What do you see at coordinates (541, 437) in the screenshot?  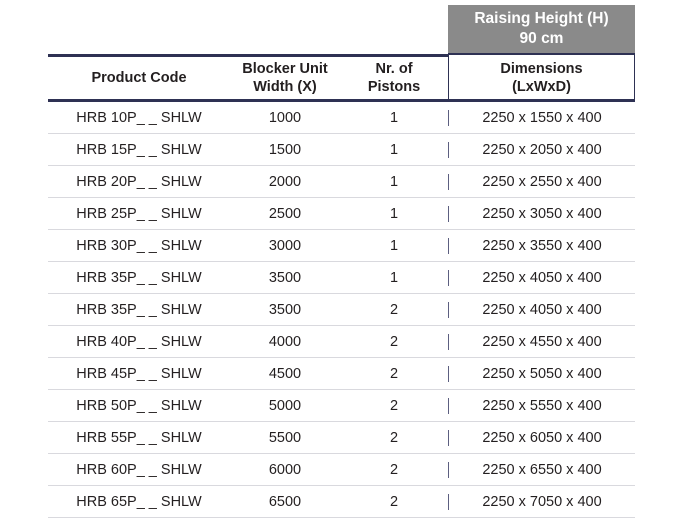 I see `cell-dimensions: 2250 x 6050 x 400` at bounding box center [541, 437].